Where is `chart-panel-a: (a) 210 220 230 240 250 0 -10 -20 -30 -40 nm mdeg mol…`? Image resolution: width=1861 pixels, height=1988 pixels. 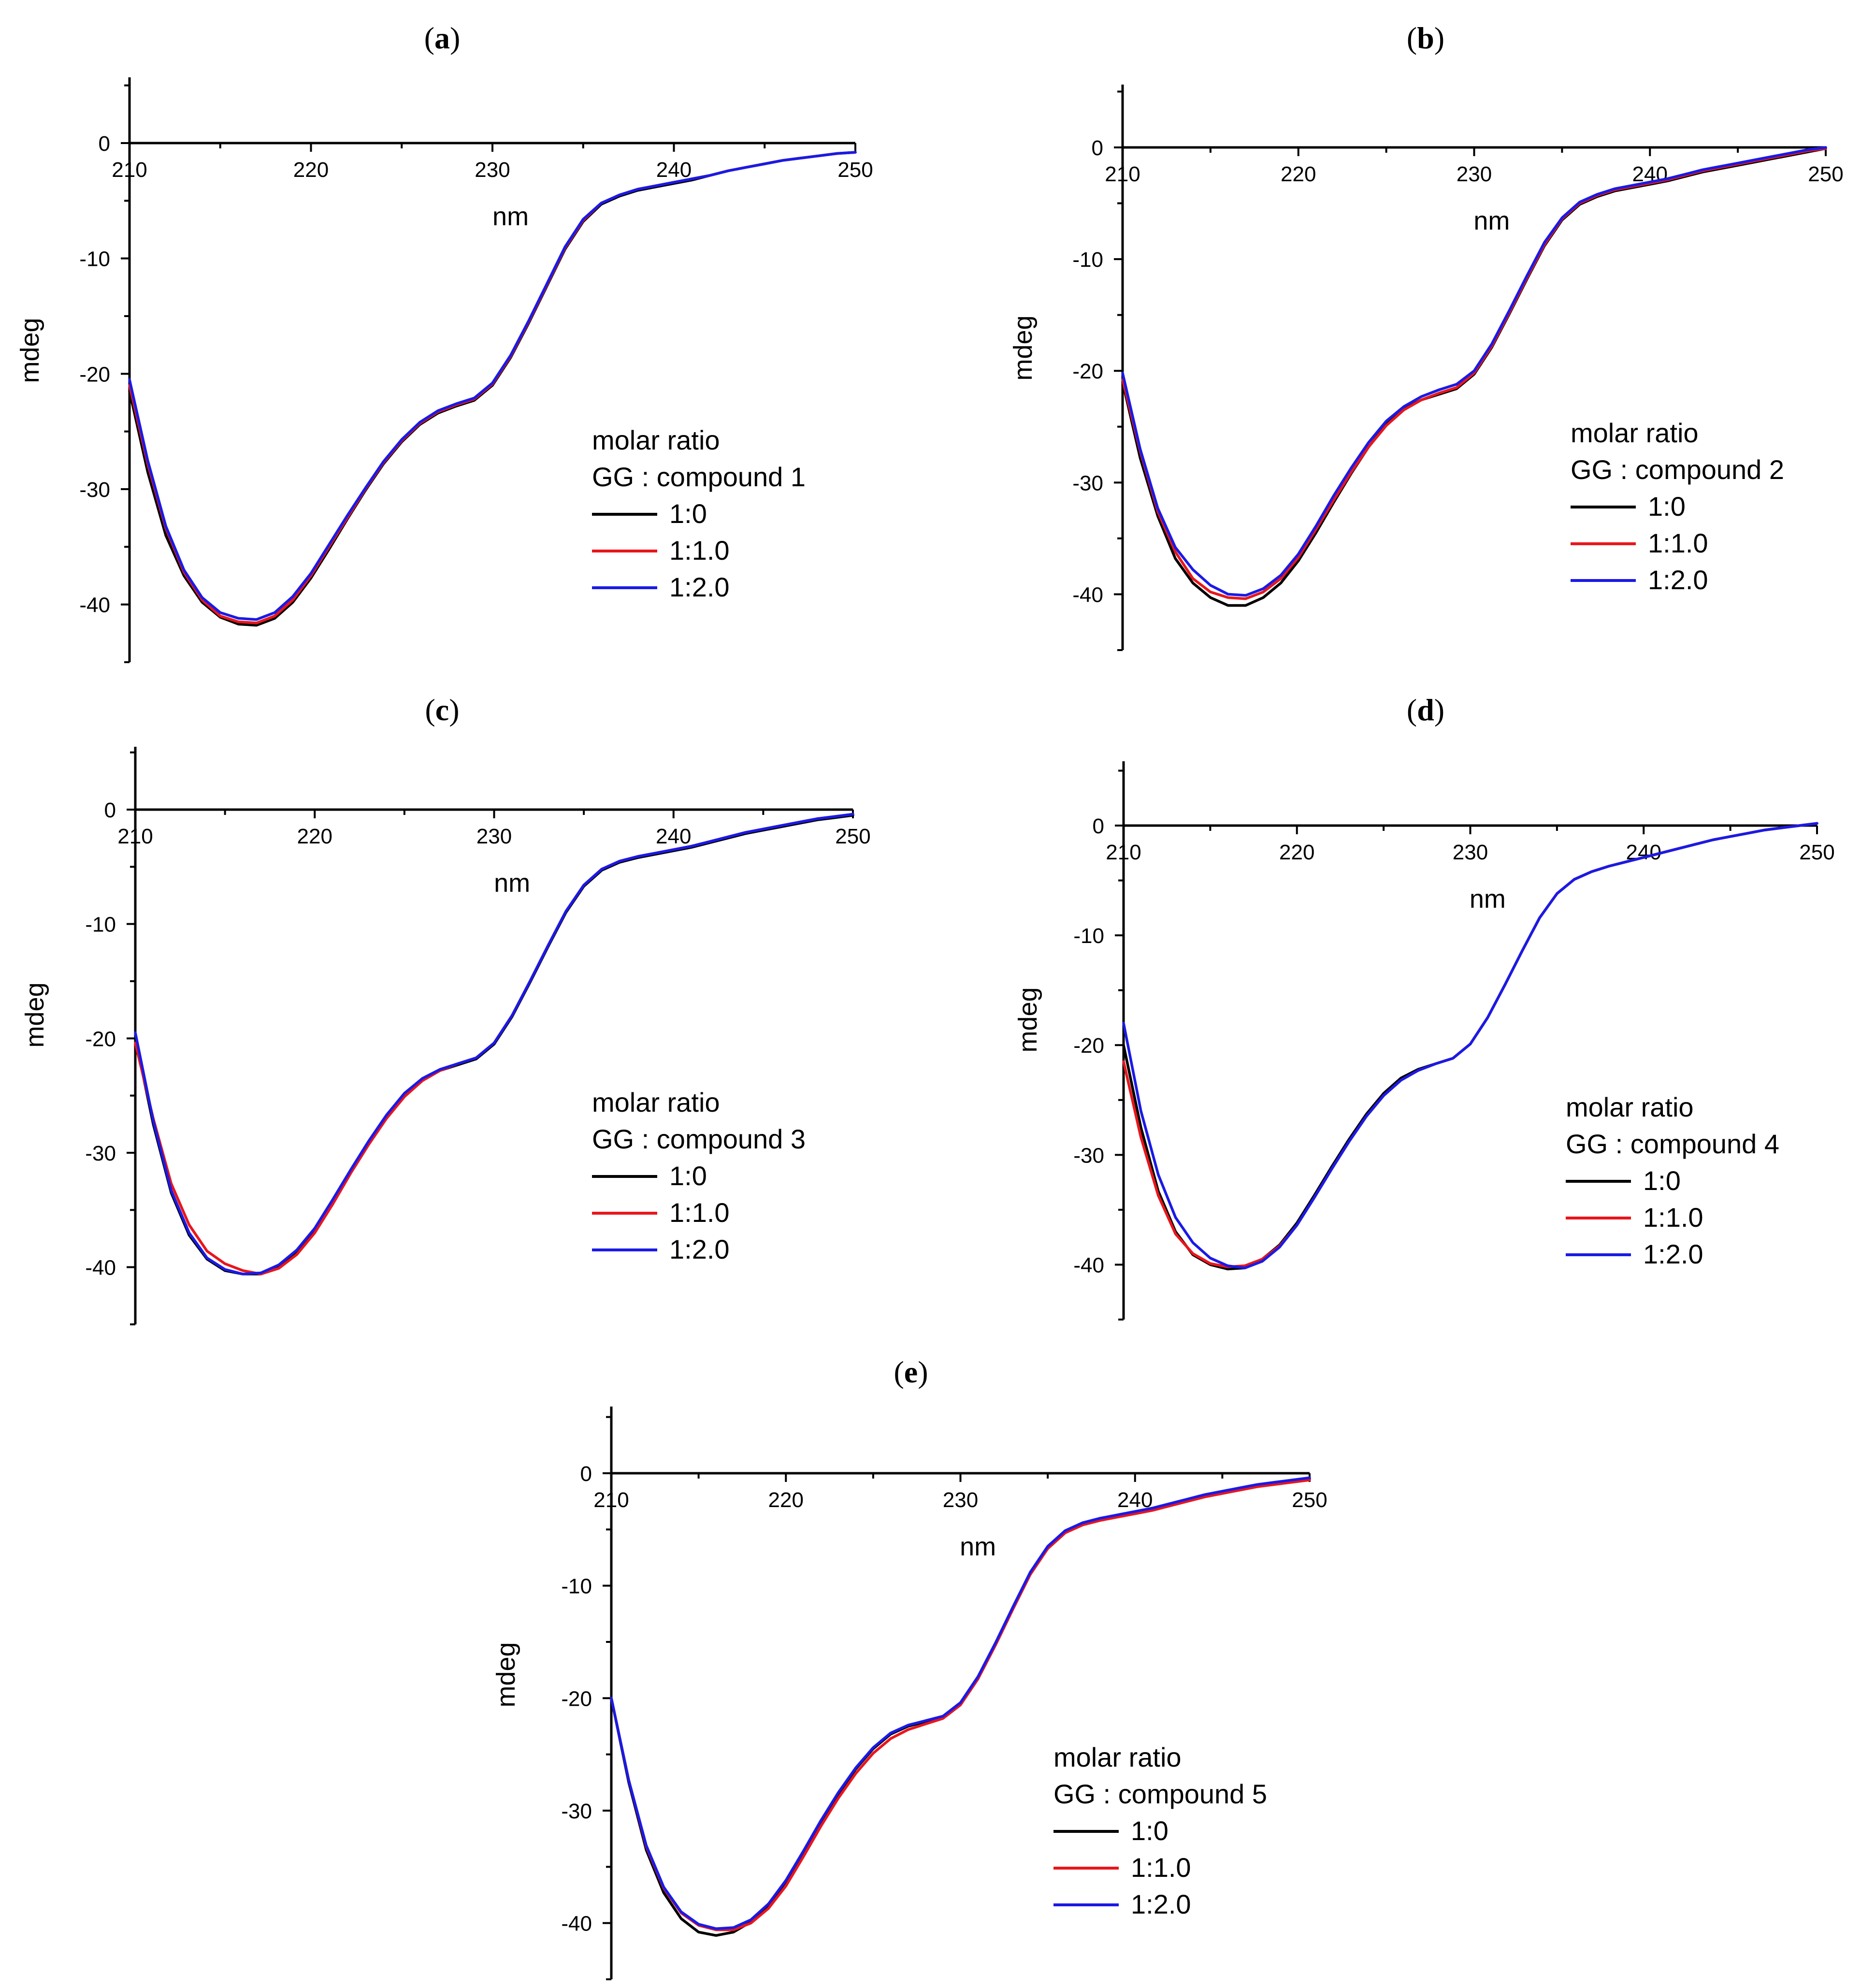 chart-panel-a: (a) 210 220 230 240 250 0 -10 -20 -30 -40 nm mdeg mol… is located at coordinates (444, 342).